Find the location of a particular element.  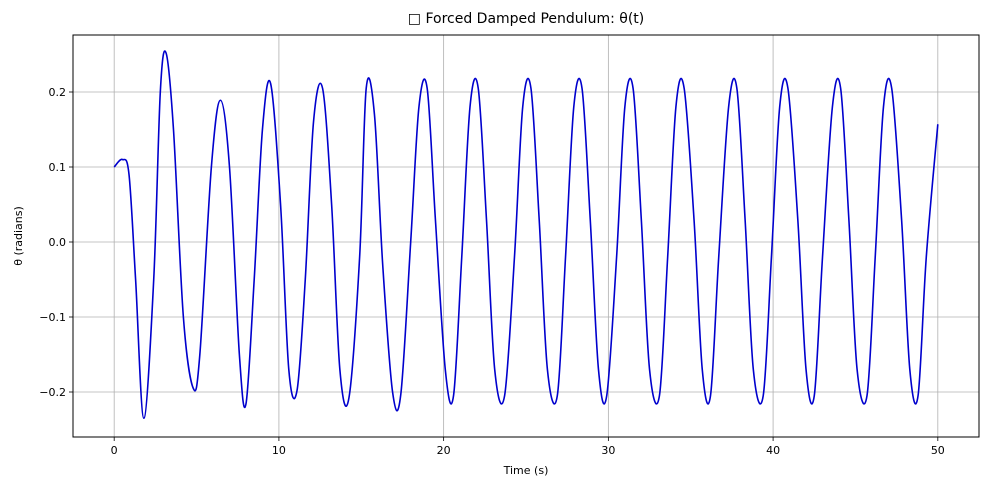

chart-title: □ Forced Damped Pendulum: θ(t) is located at coordinates (526, 19).